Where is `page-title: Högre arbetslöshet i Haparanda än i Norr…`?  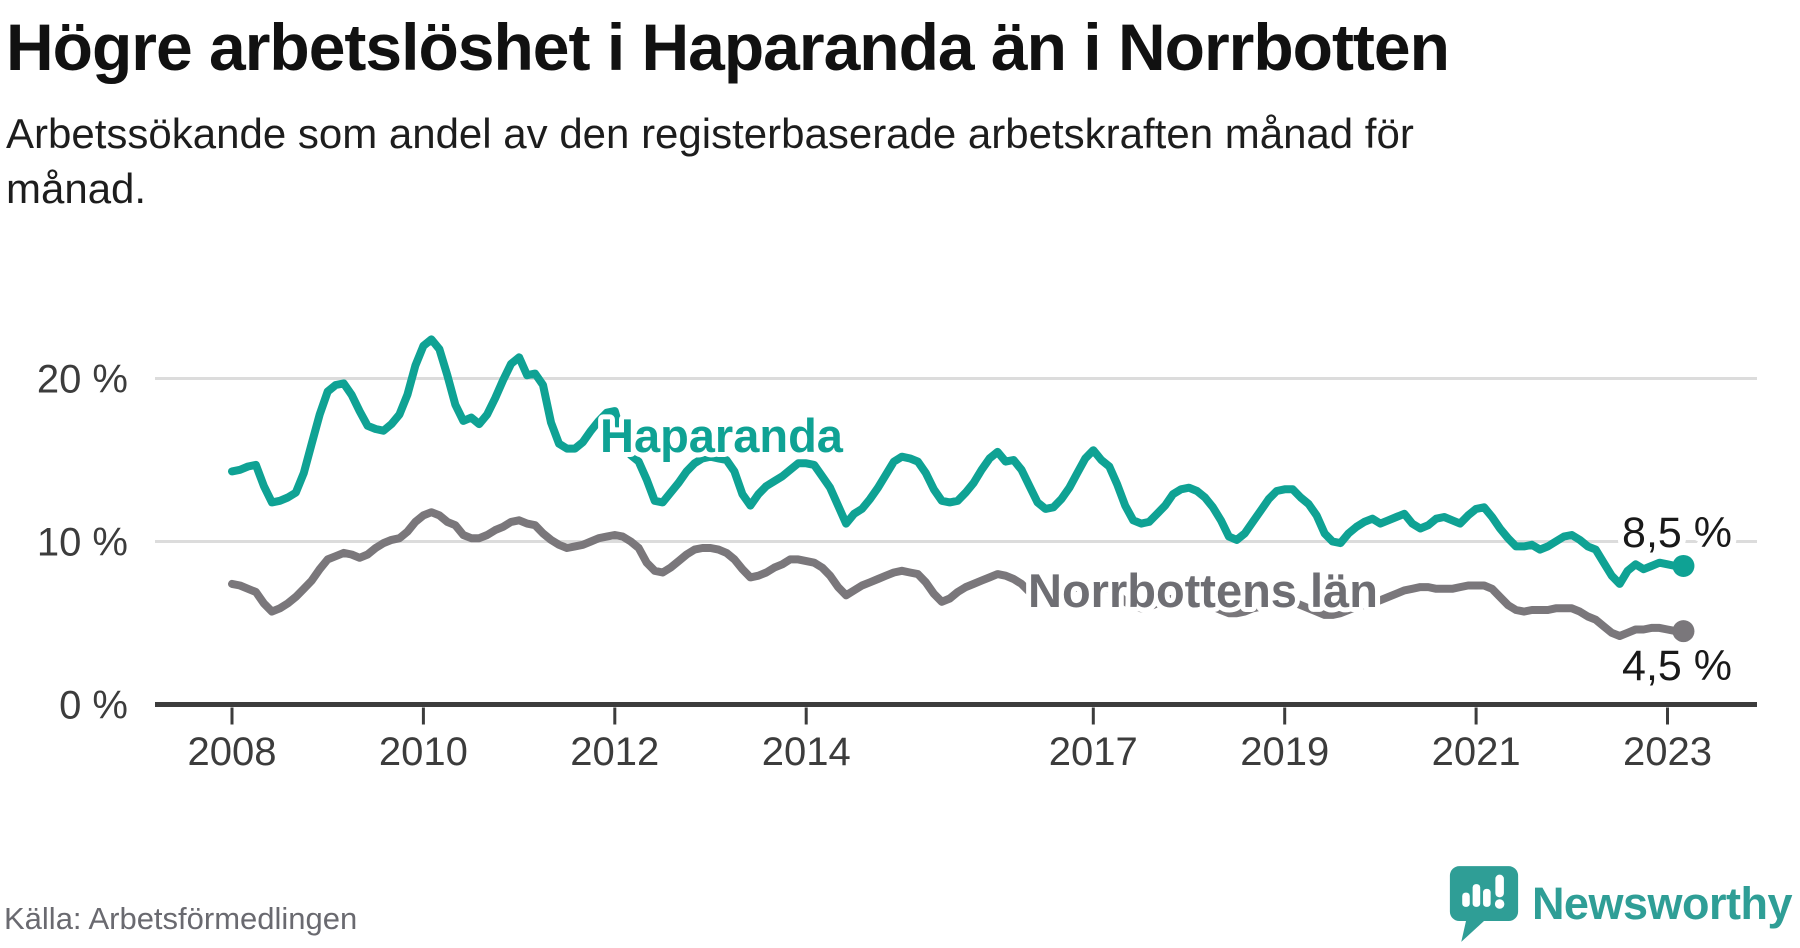
page-title: Högre arbetslöshet i Haparanda än i Norr… is located at coordinates (728, 47).